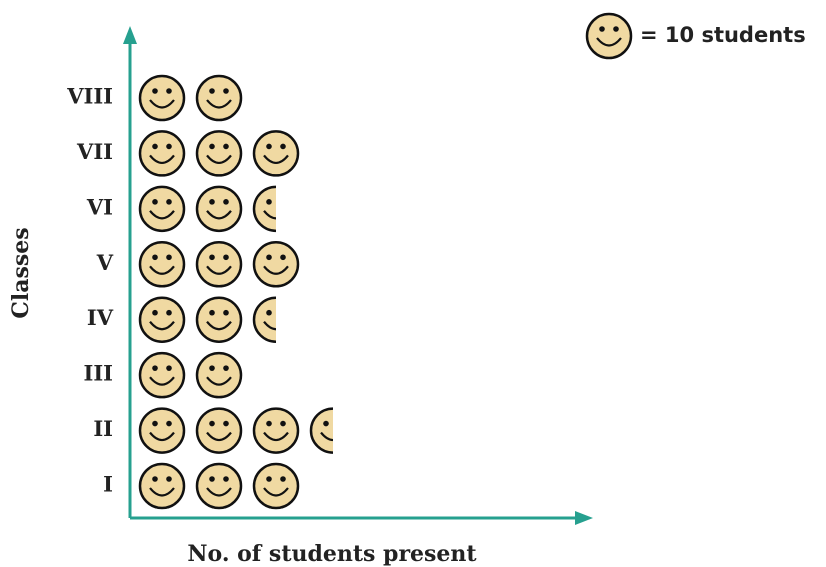 The width and height of the screenshot is (826, 567). Describe the element at coordinates (100, 317) in the screenshot. I see `category-label: IV` at that location.